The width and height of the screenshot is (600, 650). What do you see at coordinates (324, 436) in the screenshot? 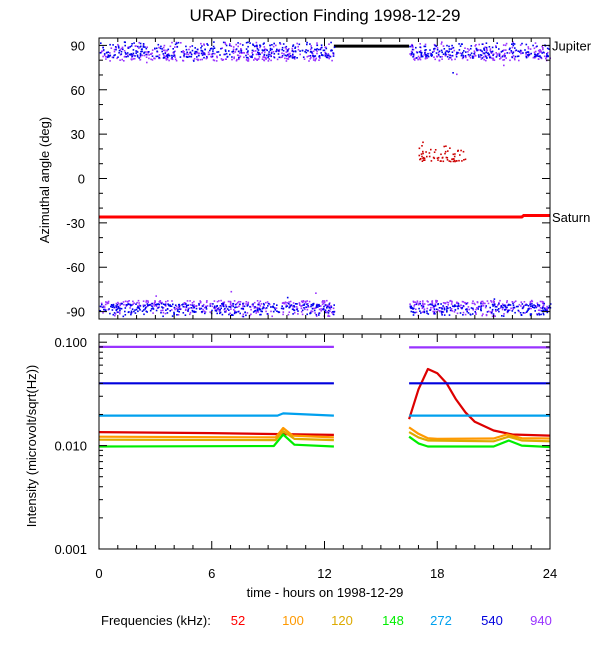
I see `series-120-khz` at bounding box center [324, 436].